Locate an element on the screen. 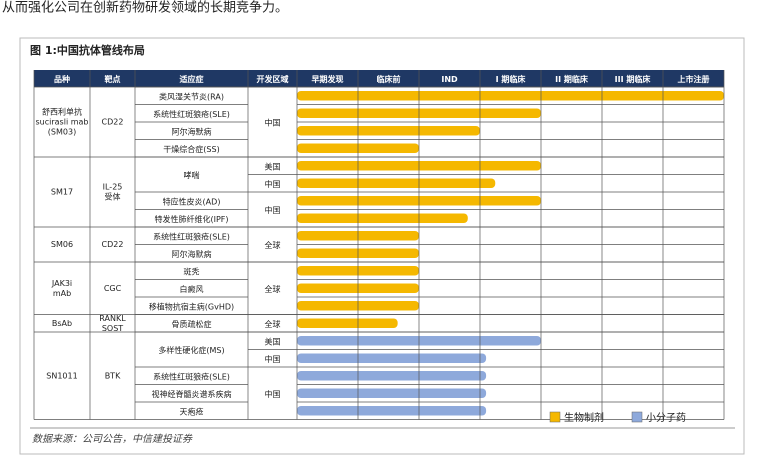  header-row is located at coordinates (379, 78).